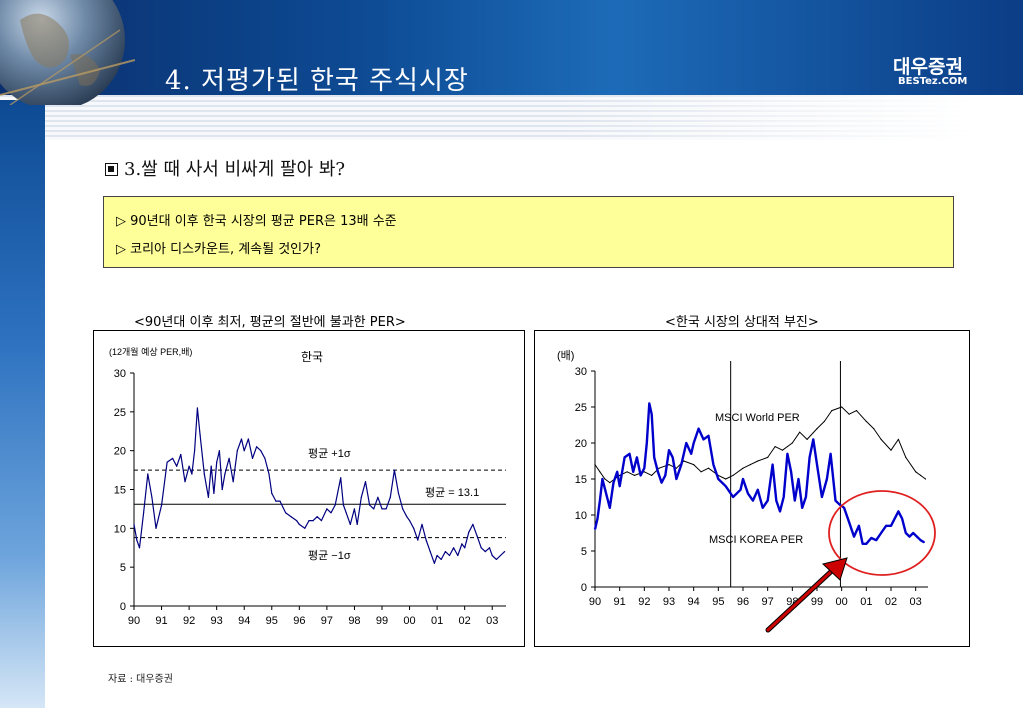 Image resolution: width=1023 pixels, height=708 pixels. What do you see at coordinates (581, 480) in the screenshot?
I see `y-tick-label: 15` at bounding box center [581, 480].